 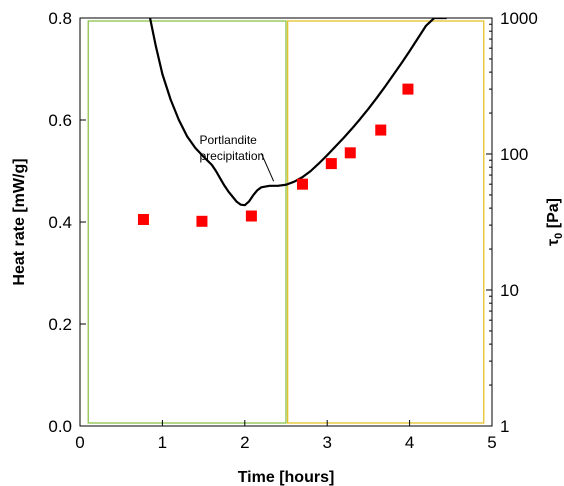 What do you see at coordinates (491, 442) in the screenshot?
I see `x-tick-label: 5` at bounding box center [491, 442].